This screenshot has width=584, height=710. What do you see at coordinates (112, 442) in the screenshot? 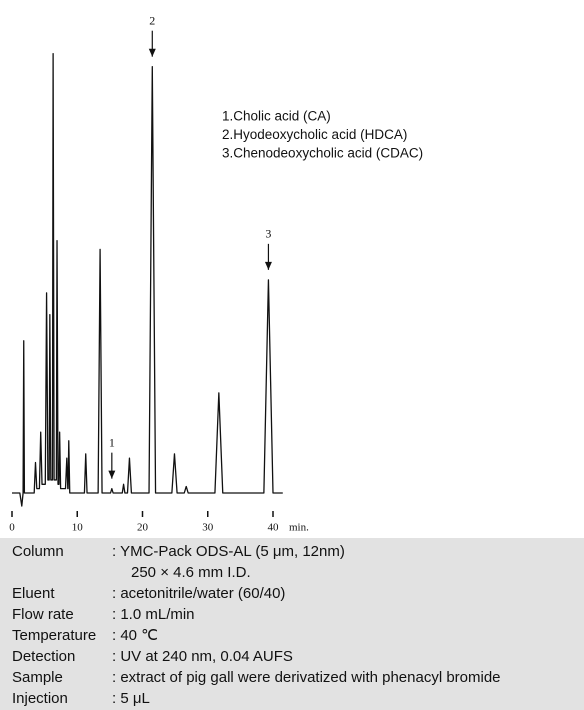
I see `annotation-label: 1` at bounding box center [112, 442].